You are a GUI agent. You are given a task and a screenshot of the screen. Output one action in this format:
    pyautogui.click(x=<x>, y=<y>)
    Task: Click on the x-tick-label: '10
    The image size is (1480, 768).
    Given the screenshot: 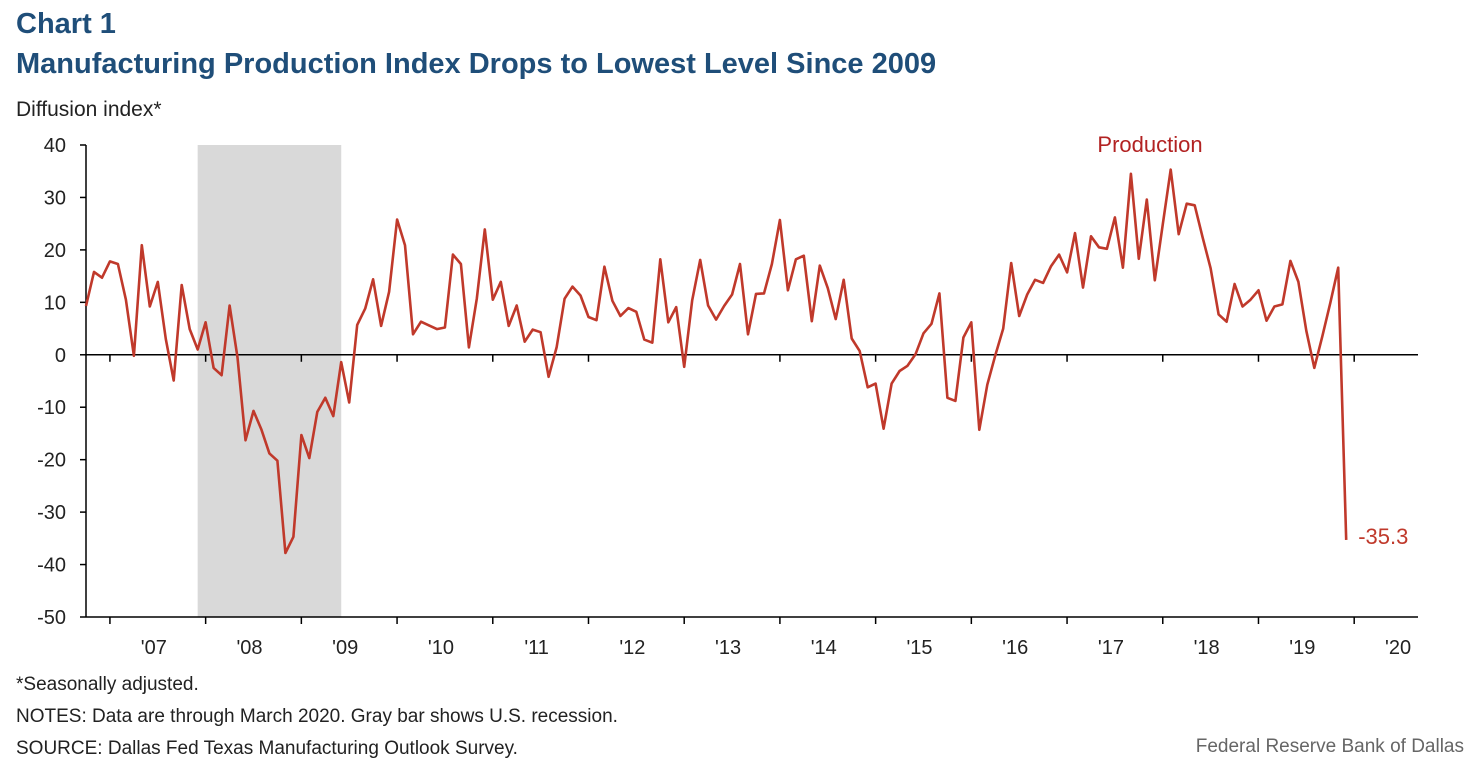 What is the action you would take?
    pyautogui.click(x=441, y=648)
    